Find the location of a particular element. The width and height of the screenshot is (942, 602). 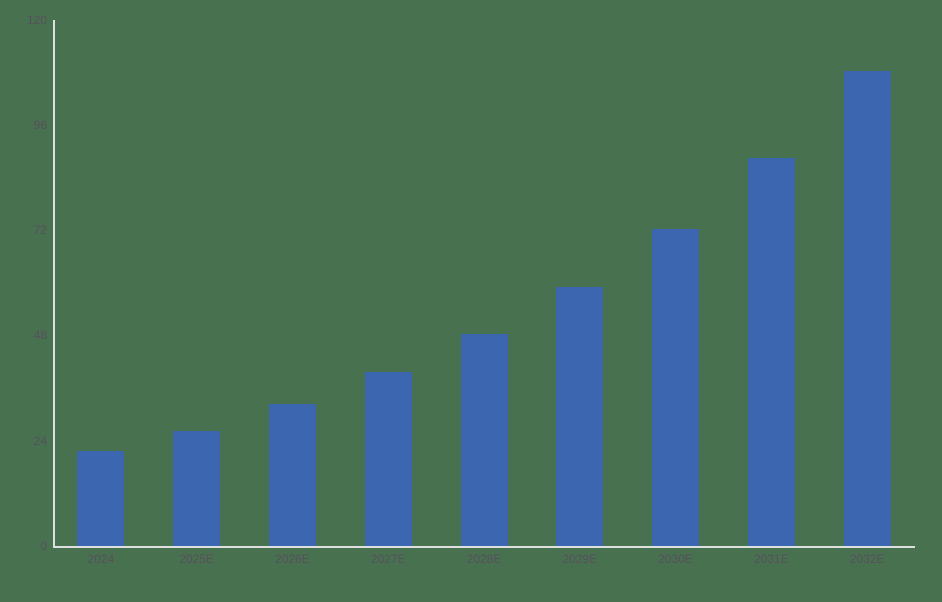

y-tick-label-96: 96 is located at coordinates (40, 124).